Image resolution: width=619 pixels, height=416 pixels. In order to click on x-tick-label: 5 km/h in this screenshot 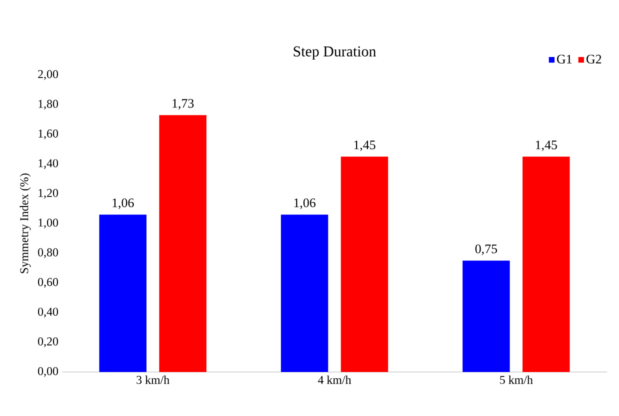, I will do `click(516, 380)`.